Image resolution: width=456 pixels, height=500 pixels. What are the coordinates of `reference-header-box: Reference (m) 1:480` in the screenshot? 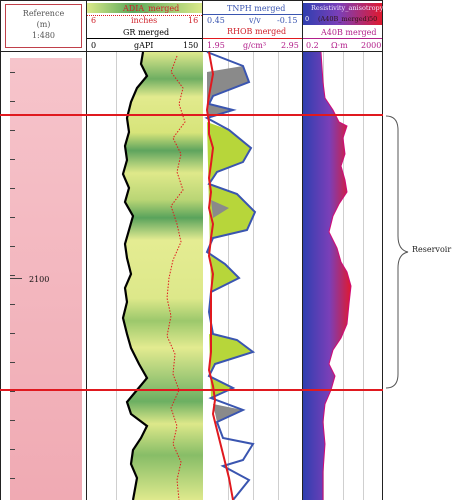 It's located at (43, 26).